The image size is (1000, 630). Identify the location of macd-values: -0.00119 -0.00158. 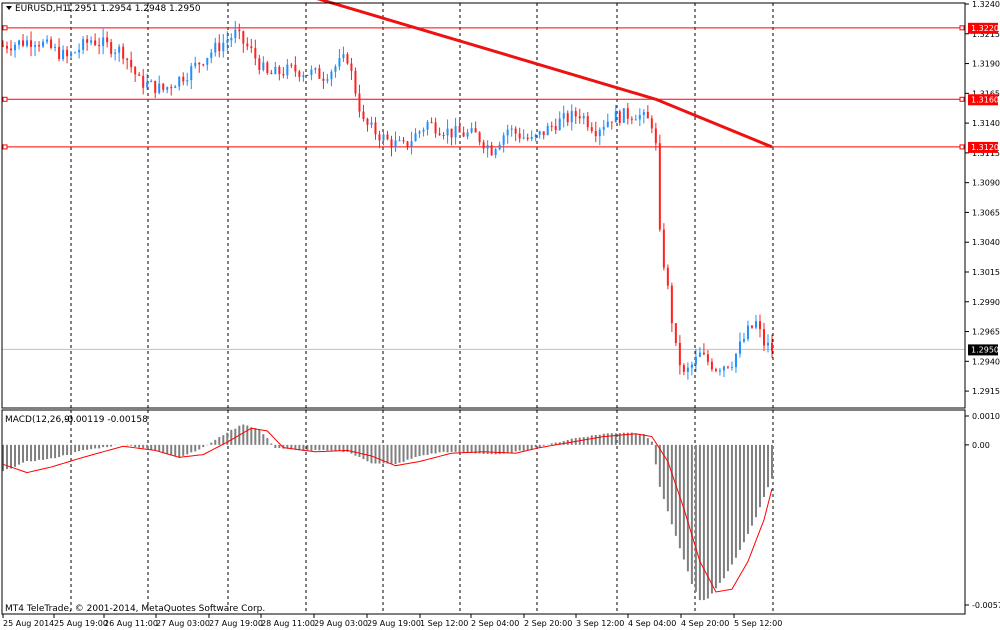
(106, 420).